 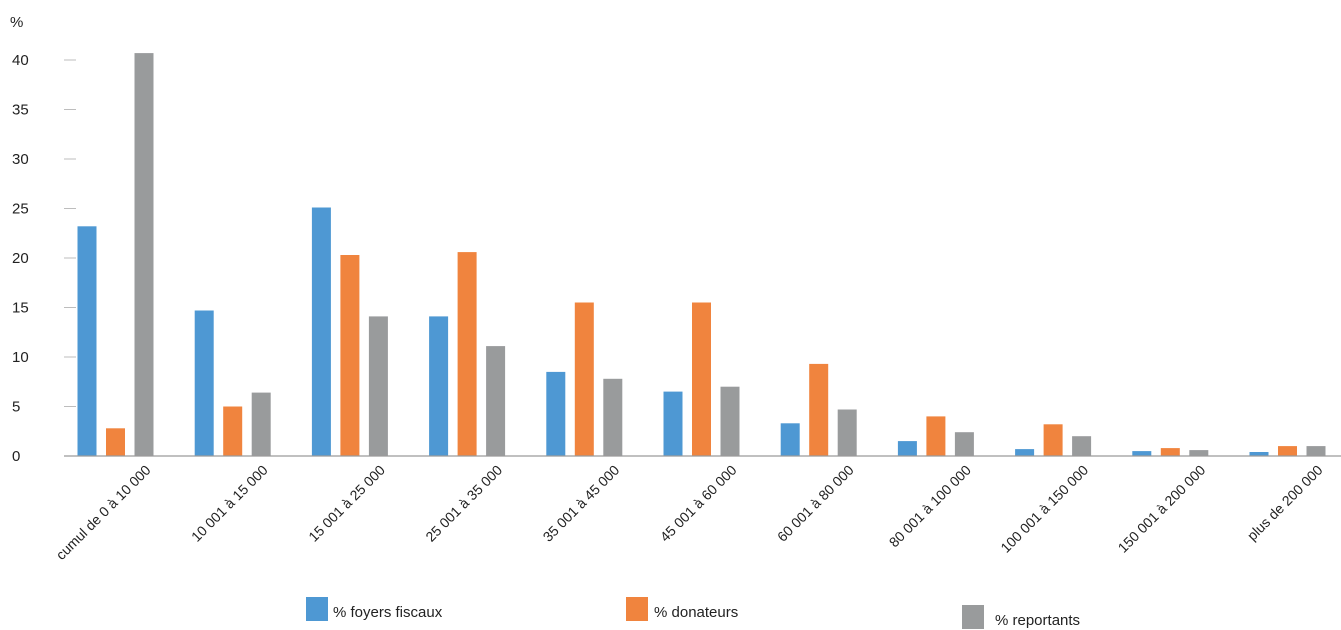 I want to click on legend: % foyers fiscaux % donateurs % reportants, so click(x=693, y=613).